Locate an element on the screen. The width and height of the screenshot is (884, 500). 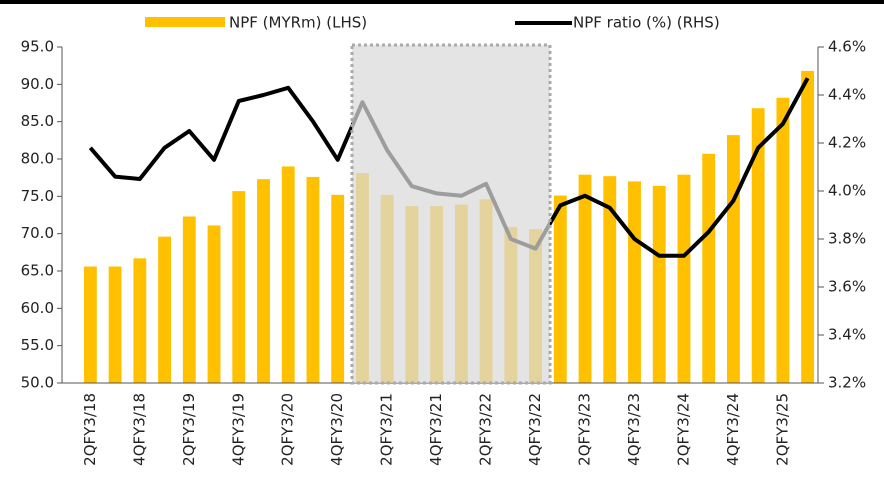
y2-tick-label: 4.4% is located at coordinates (847, 95).